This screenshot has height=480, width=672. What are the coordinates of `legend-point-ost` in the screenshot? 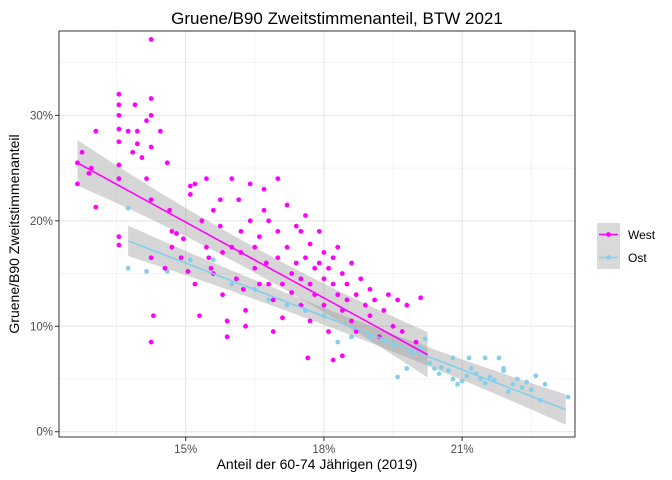 It's located at (608, 257).